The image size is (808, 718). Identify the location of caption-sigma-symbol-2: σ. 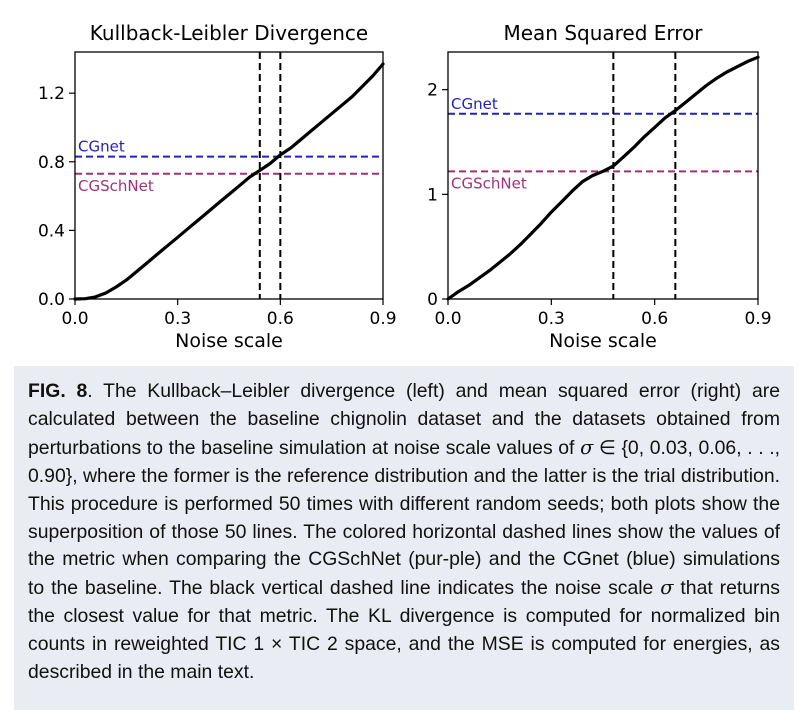
(667, 588).